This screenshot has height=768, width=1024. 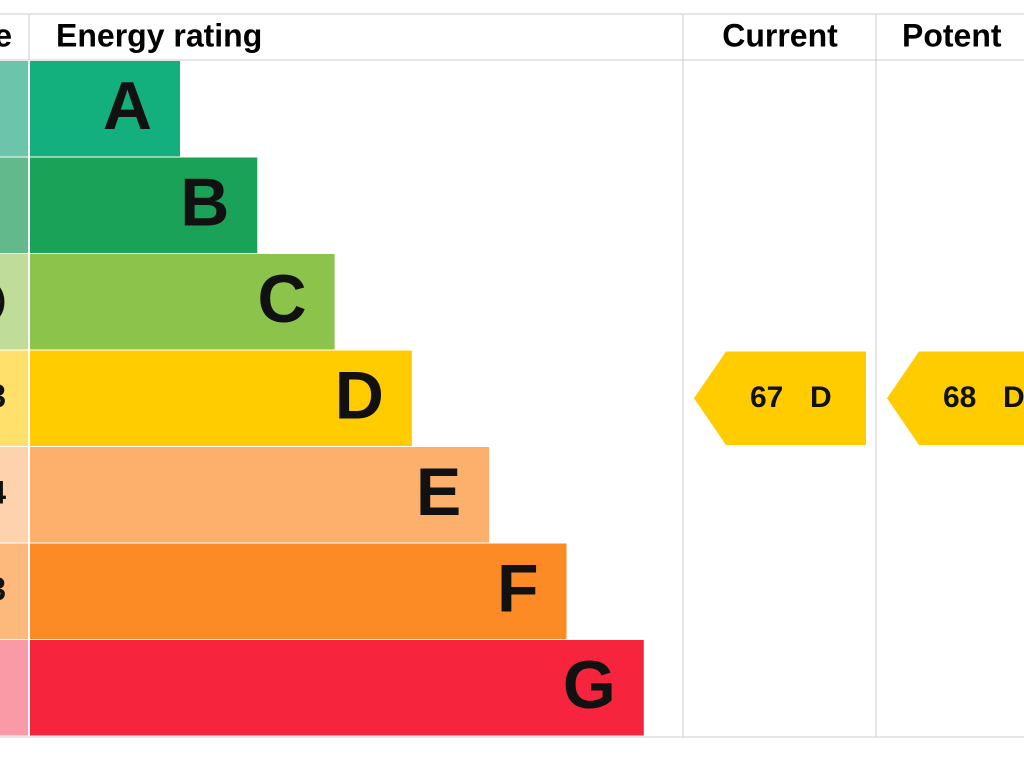 I want to click on header-current: Current, so click(x=780, y=35).